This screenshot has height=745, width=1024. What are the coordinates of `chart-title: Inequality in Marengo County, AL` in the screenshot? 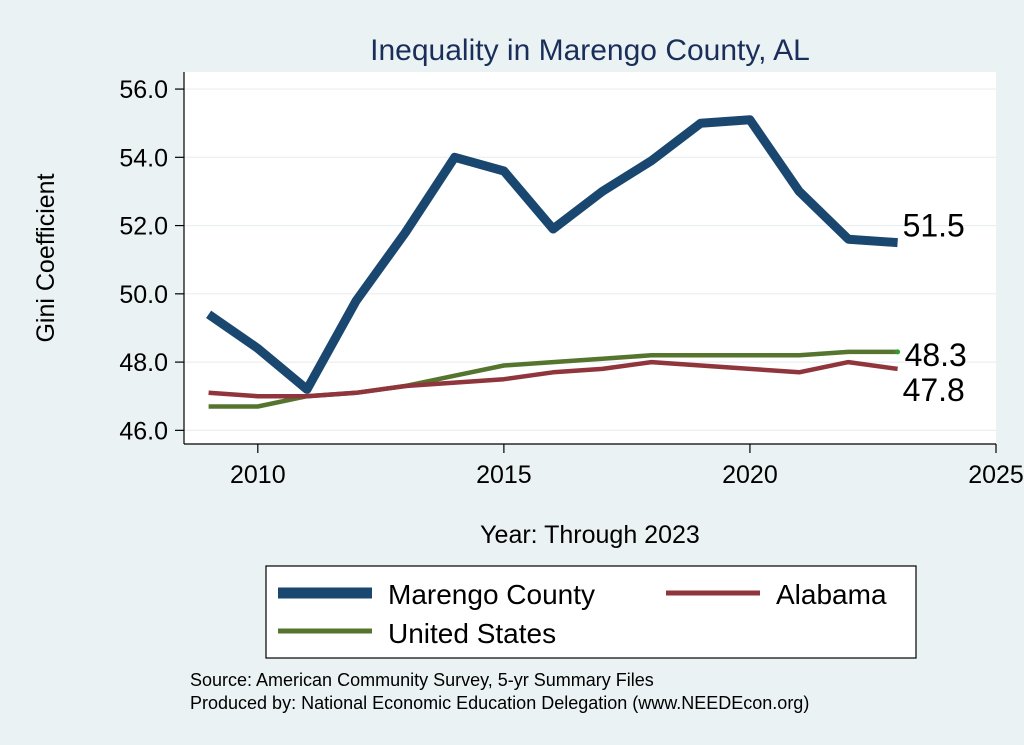 It's located at (590, 50).